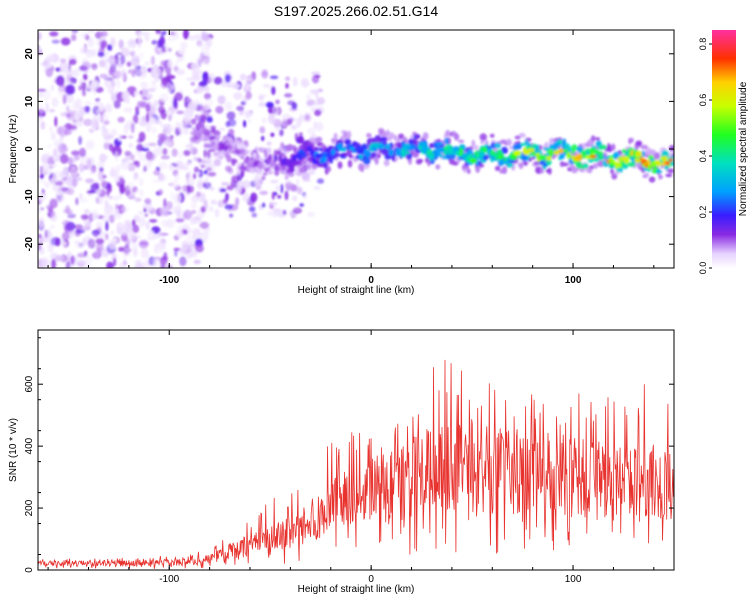 The image size is (750, 600). I want to click on heatmap-y-label: Frequency (Hz), so click(13, 149).